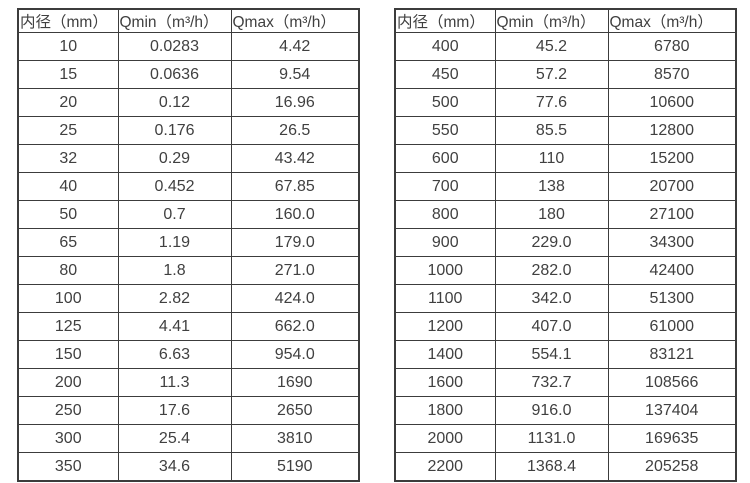 The height and width of the screenshot is (483, 750). I want to click on table-cell: 1200, so click(445, 326).